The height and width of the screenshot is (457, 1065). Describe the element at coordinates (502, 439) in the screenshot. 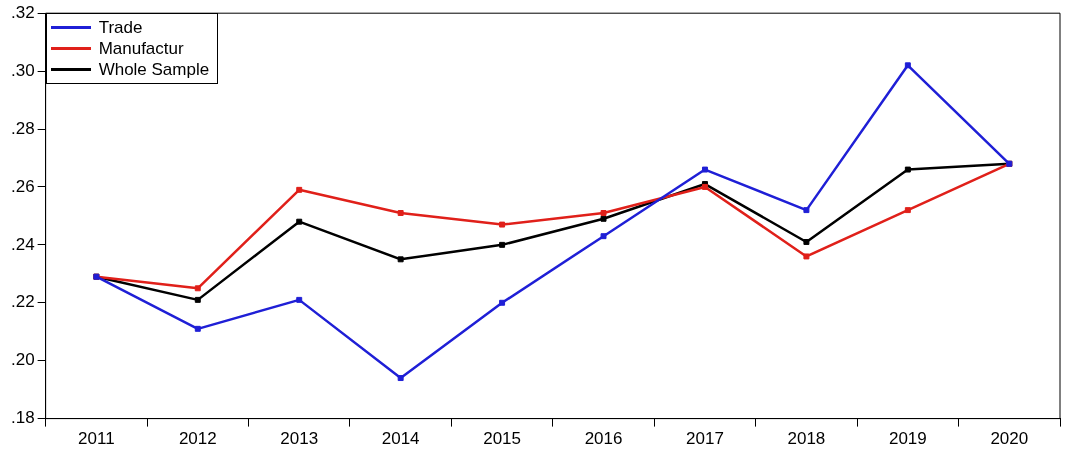

I see `x-tick-label: 2015` at that location.